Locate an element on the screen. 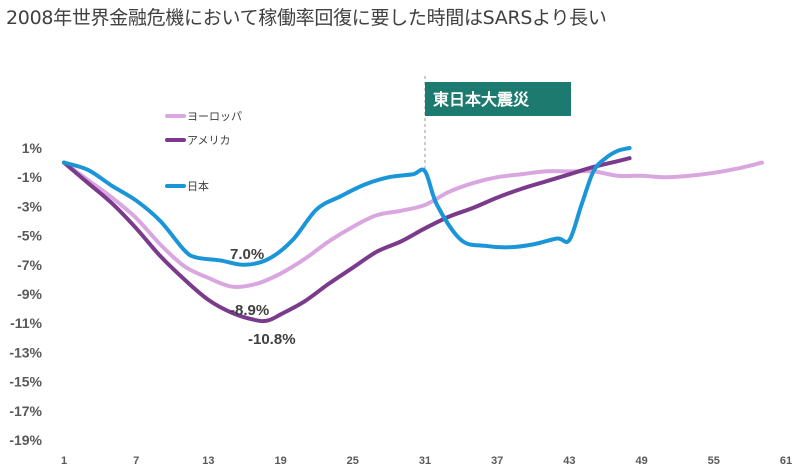 The width and height of the screenshot is (800, 470). x-tick-label: 43 is located at coordinates (569, 461).